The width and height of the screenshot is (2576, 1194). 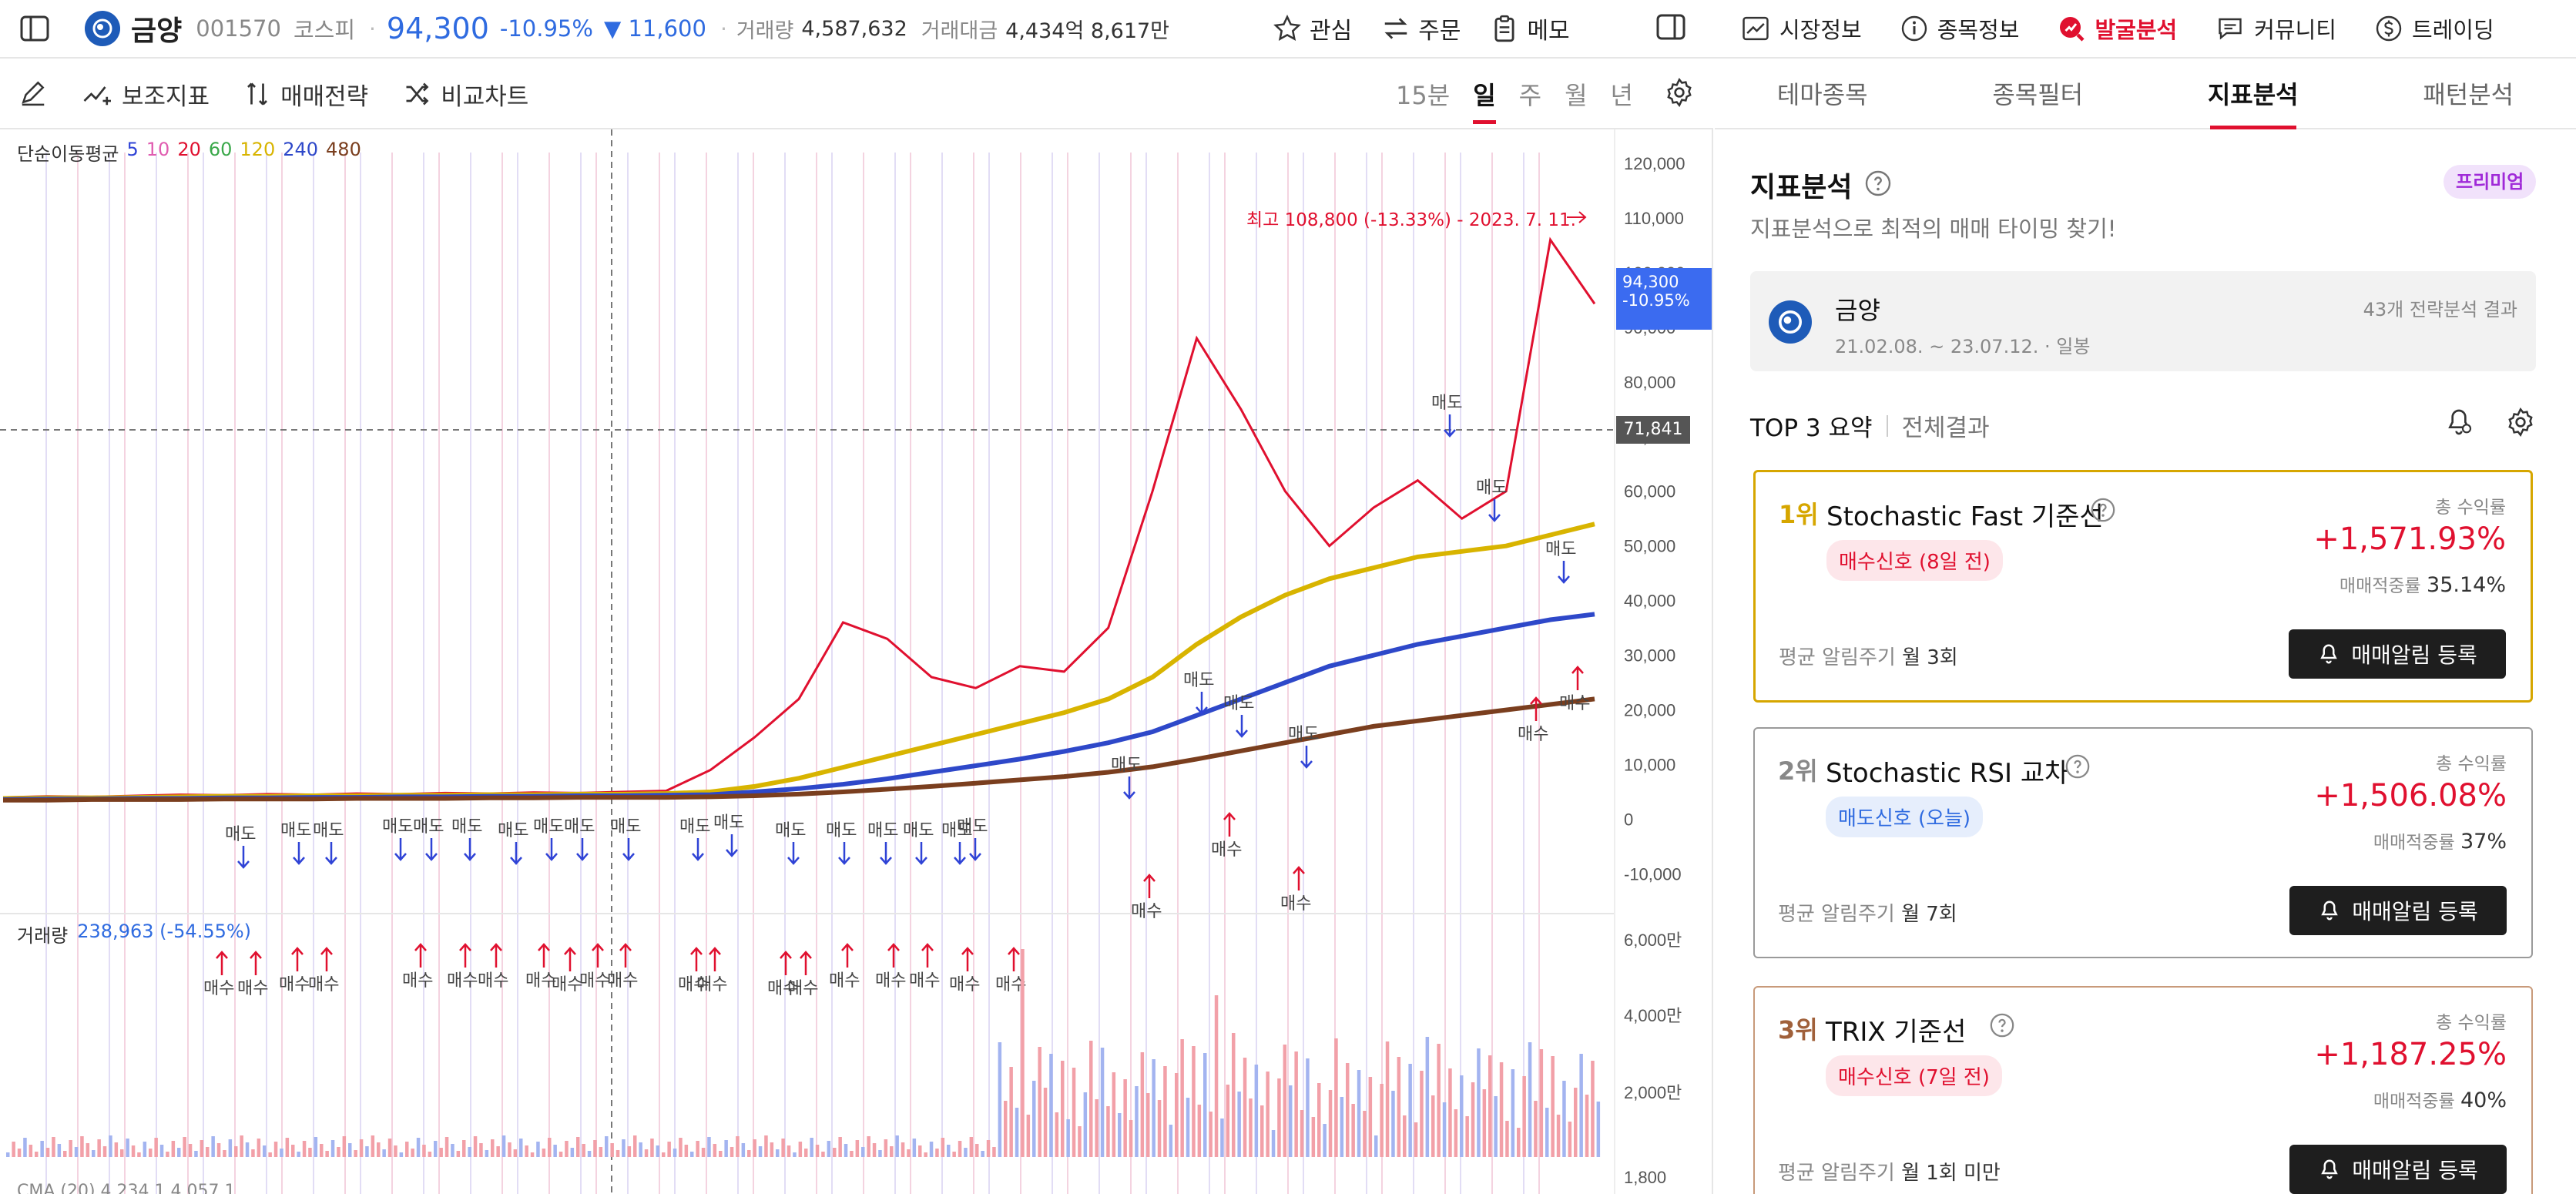 What do you see at coordinates (2398, 911) in the screenshot?
I see `alarm-button-2: 매매알림 등록` at bounding box center [2398, 911].